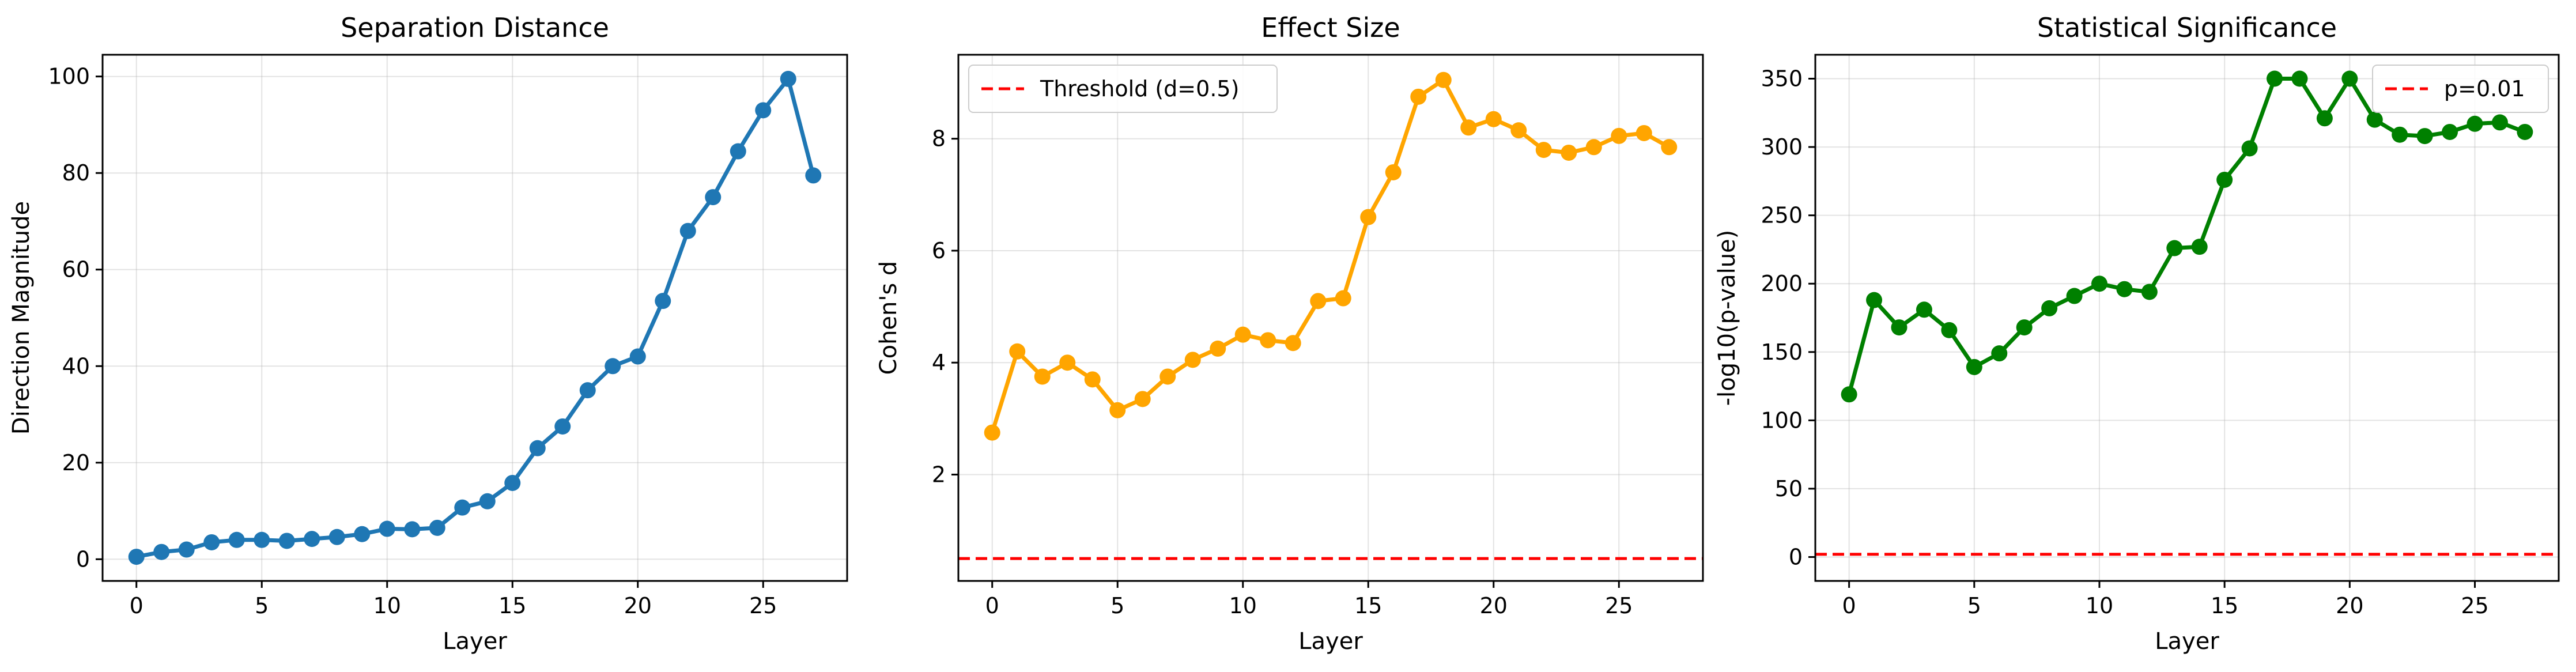 This screenshot has width=2576, height=672. I want to click on x-tick-label: 0, so click(136, 605).